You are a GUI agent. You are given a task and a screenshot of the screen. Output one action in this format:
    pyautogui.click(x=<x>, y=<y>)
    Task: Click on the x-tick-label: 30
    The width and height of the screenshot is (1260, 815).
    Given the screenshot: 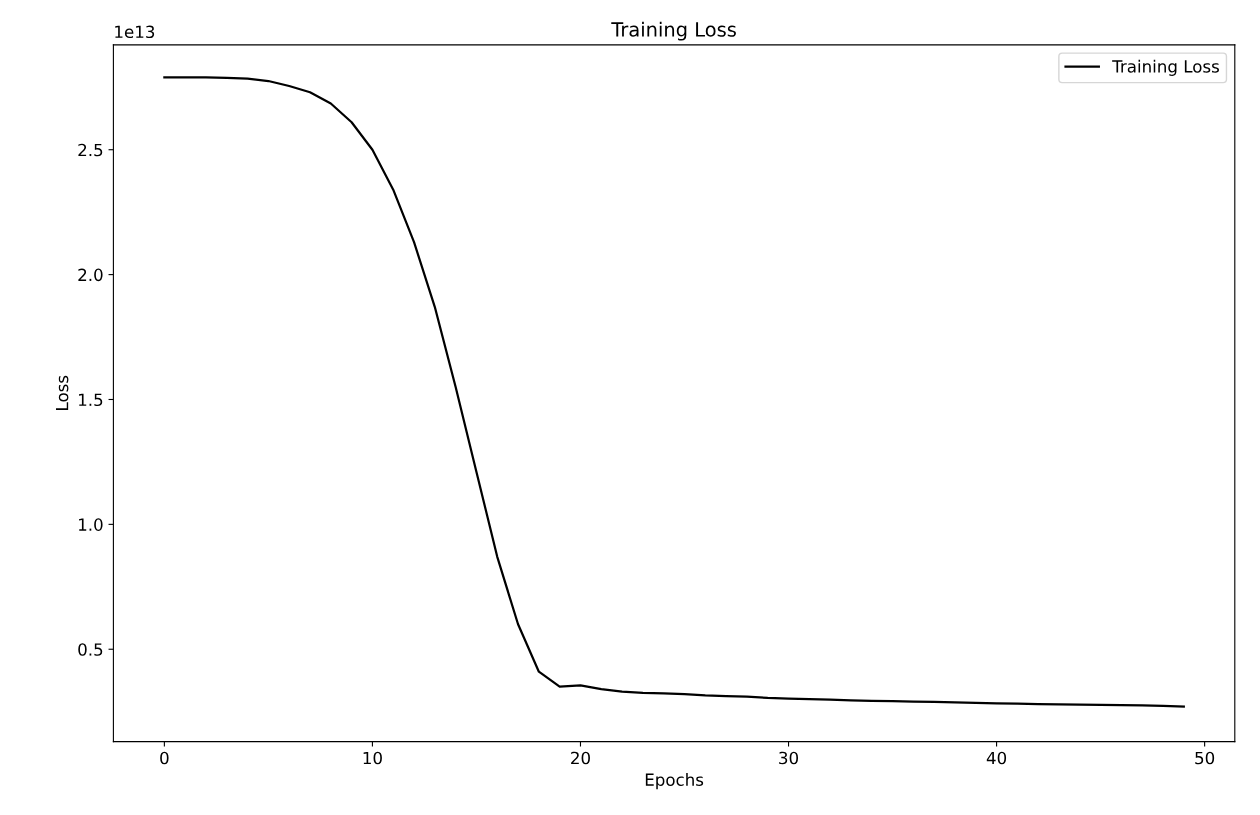 What is the action you would take?
    pyautogui.click(x=789, y=758)
    